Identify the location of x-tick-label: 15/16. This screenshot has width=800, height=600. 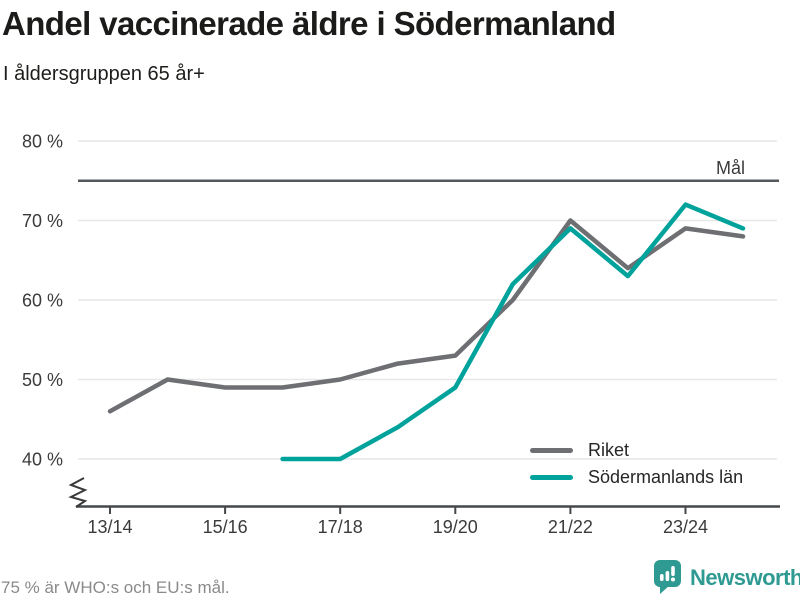
(225, 527).